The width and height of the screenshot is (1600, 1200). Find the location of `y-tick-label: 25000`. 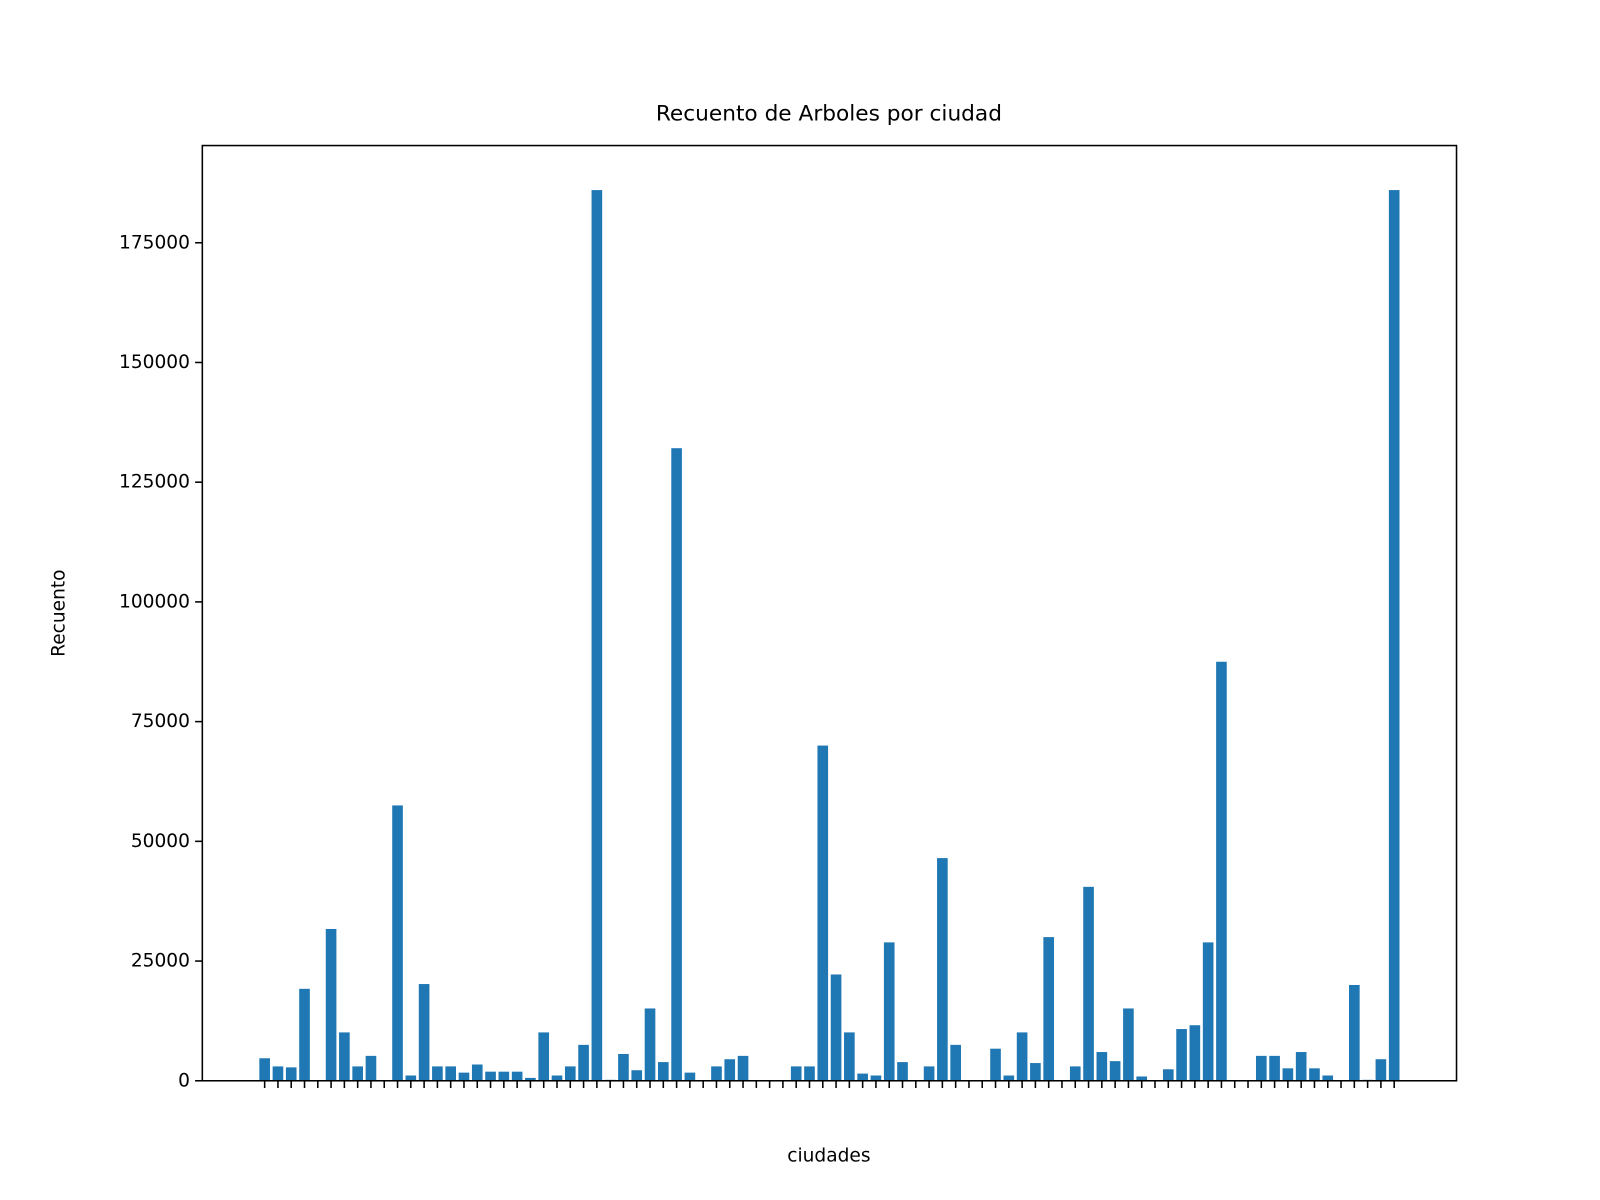

y-tick-label: 25000 is located at coordinates (160, 961).